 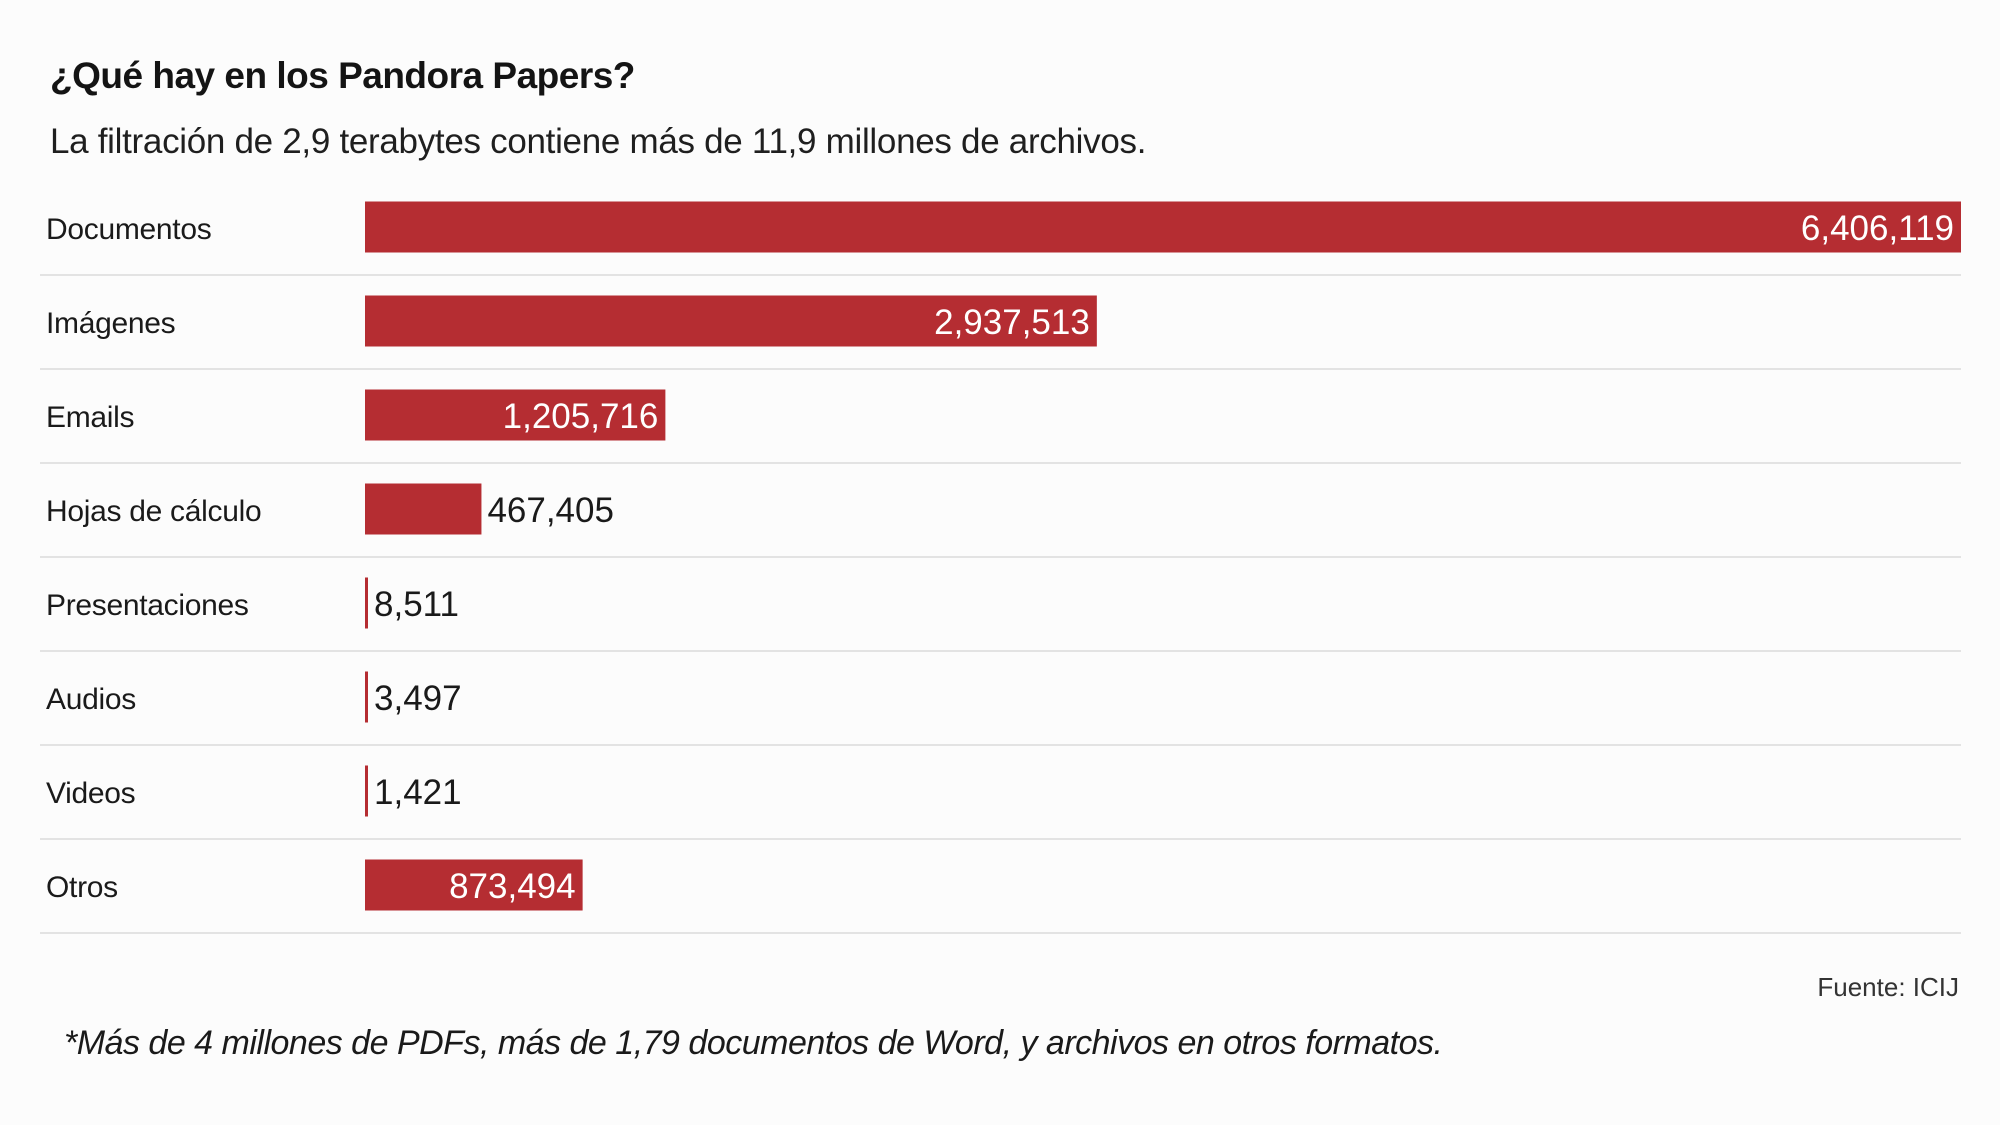 What do you see at coordinates (581, 416) in the screenshot?
I see `value-label-emails: 1,205,716` at bounding box center [581, 416].